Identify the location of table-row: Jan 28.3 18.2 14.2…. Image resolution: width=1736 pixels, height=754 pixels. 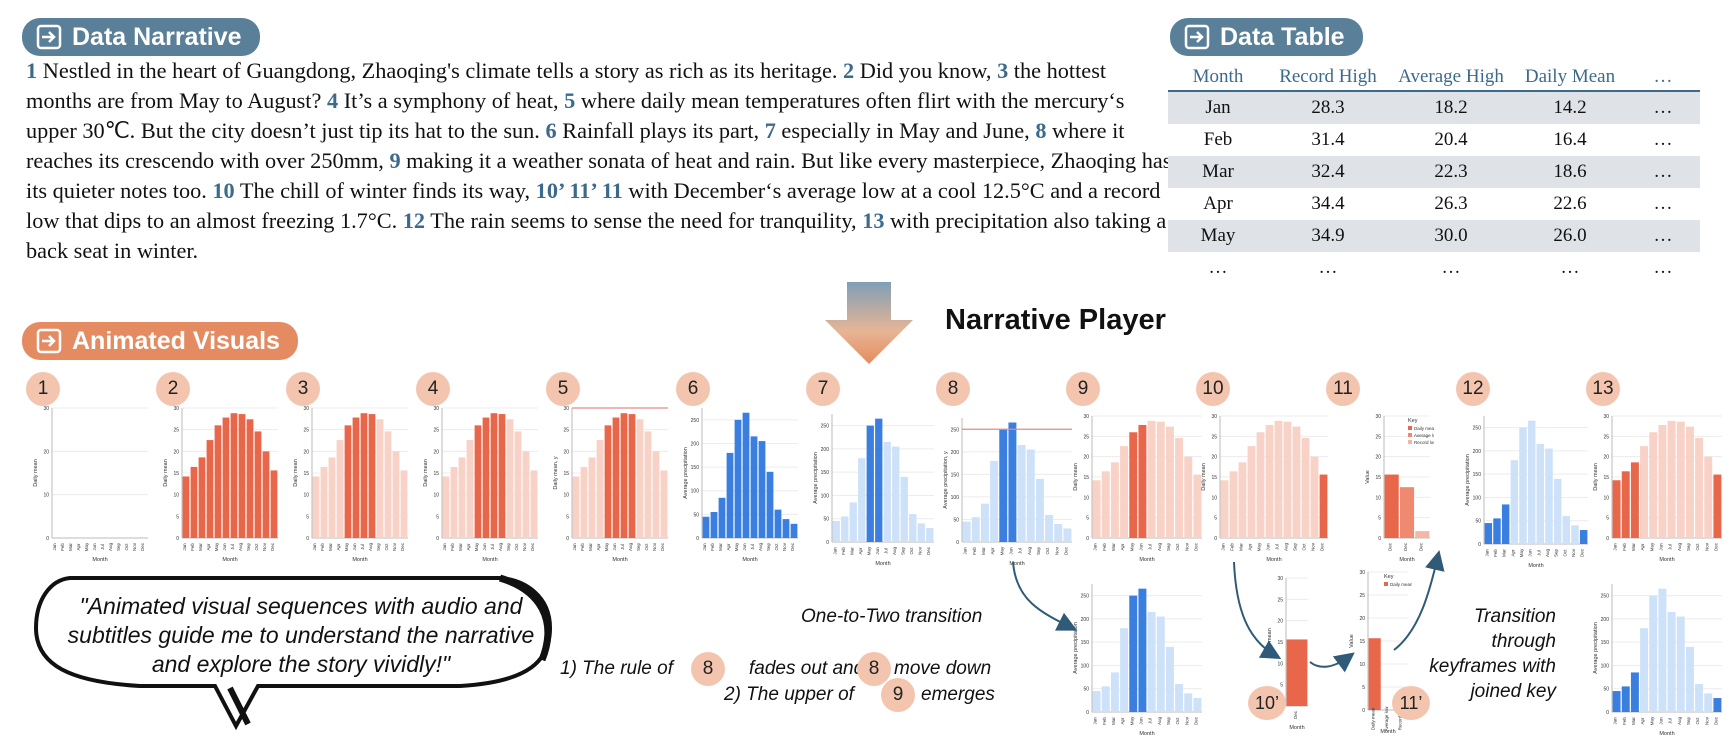
(1434, 107).